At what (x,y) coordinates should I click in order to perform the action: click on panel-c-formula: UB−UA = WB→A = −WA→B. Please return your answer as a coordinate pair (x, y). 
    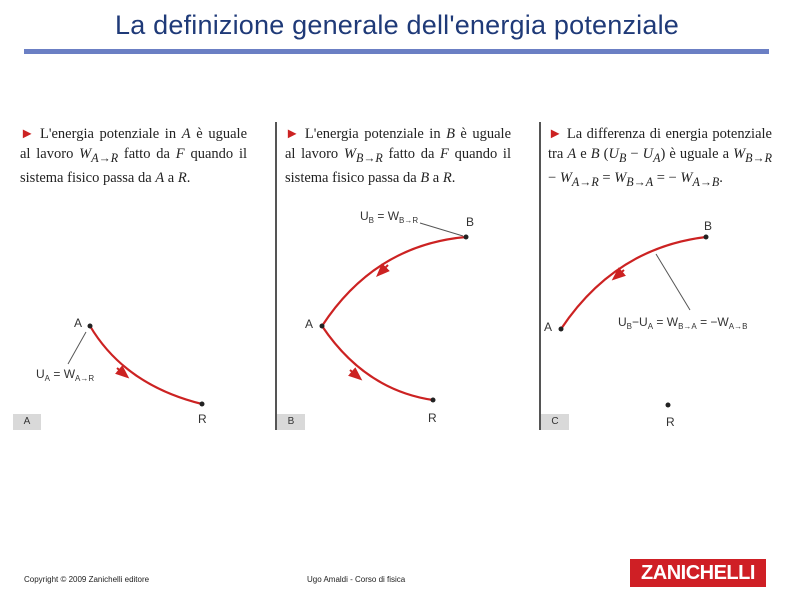
    Looking at the image, I should click on (682, 323).